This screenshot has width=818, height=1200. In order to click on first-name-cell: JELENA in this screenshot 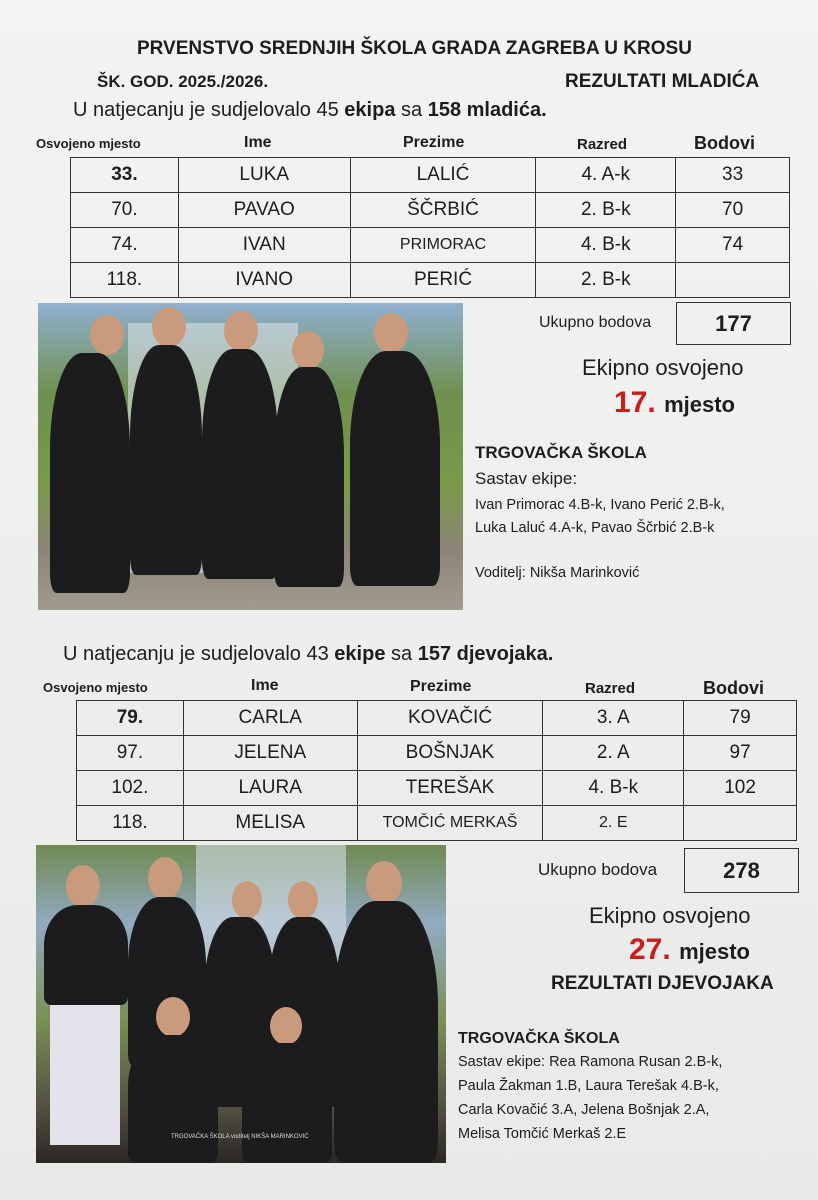, I will do `click(270, 753)`.